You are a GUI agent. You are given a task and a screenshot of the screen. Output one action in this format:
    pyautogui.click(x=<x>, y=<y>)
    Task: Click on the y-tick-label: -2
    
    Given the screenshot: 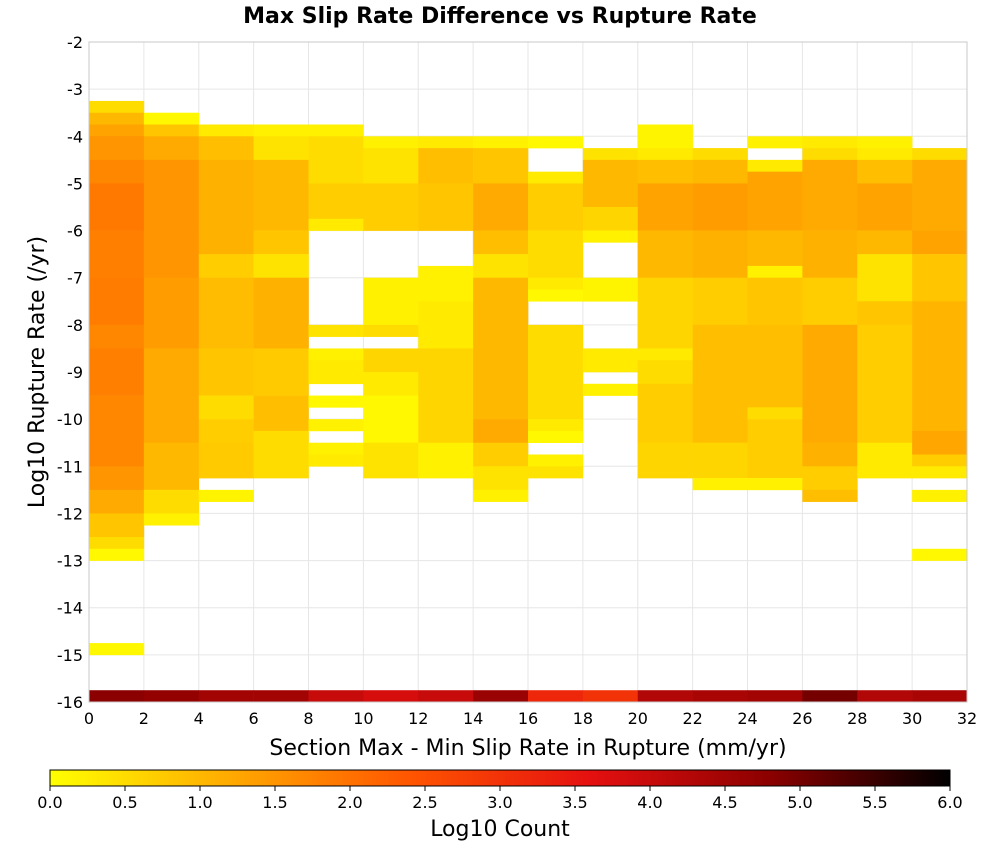 What is the action you would take?
    pyautogui.click(x=75, y=42)
    